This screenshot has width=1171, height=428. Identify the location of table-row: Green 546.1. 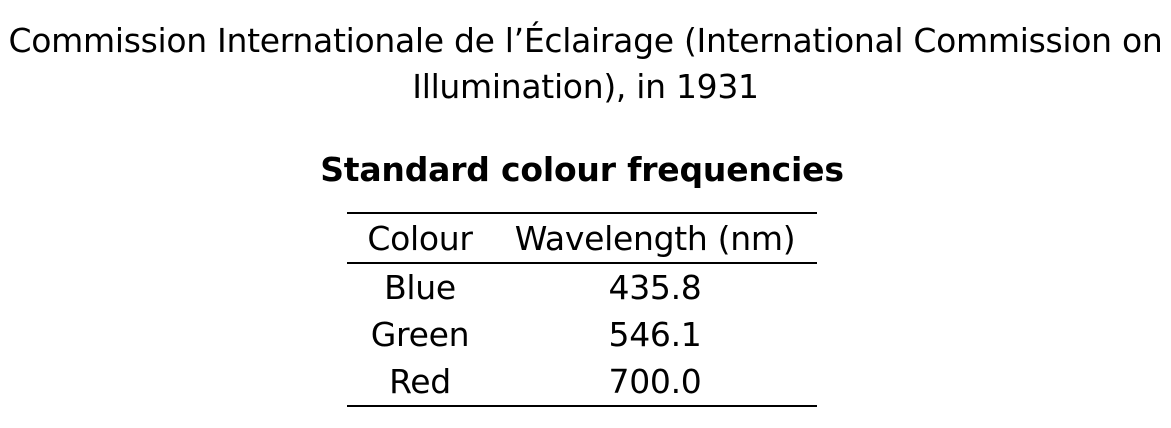
(582, 334).